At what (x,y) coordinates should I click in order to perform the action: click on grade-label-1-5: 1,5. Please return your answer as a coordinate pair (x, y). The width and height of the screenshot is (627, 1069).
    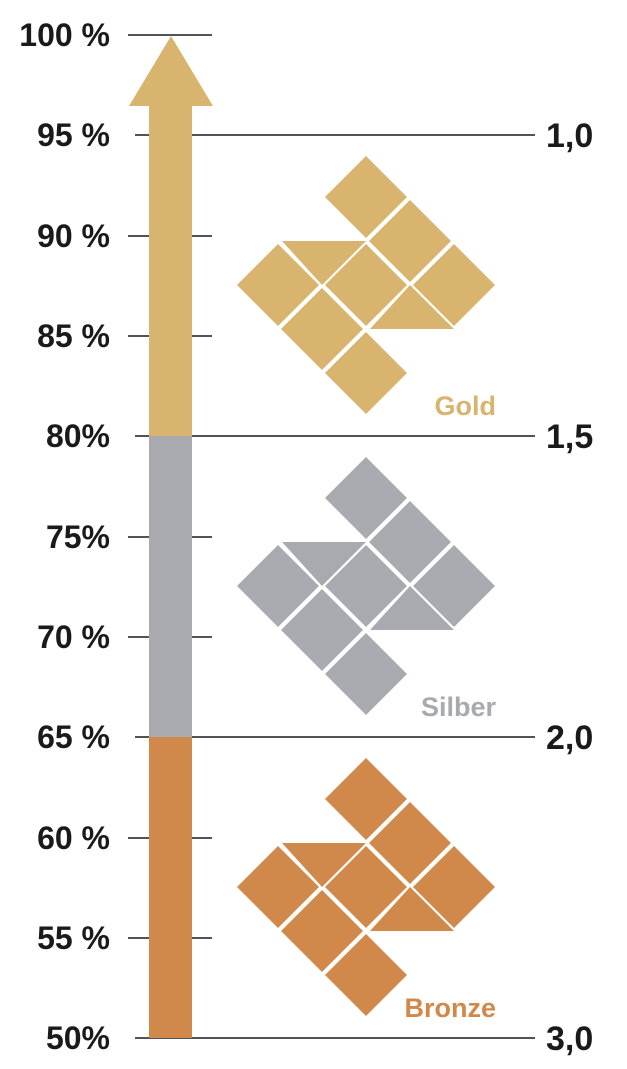
    Looking at the image, I should click on (569, 437).